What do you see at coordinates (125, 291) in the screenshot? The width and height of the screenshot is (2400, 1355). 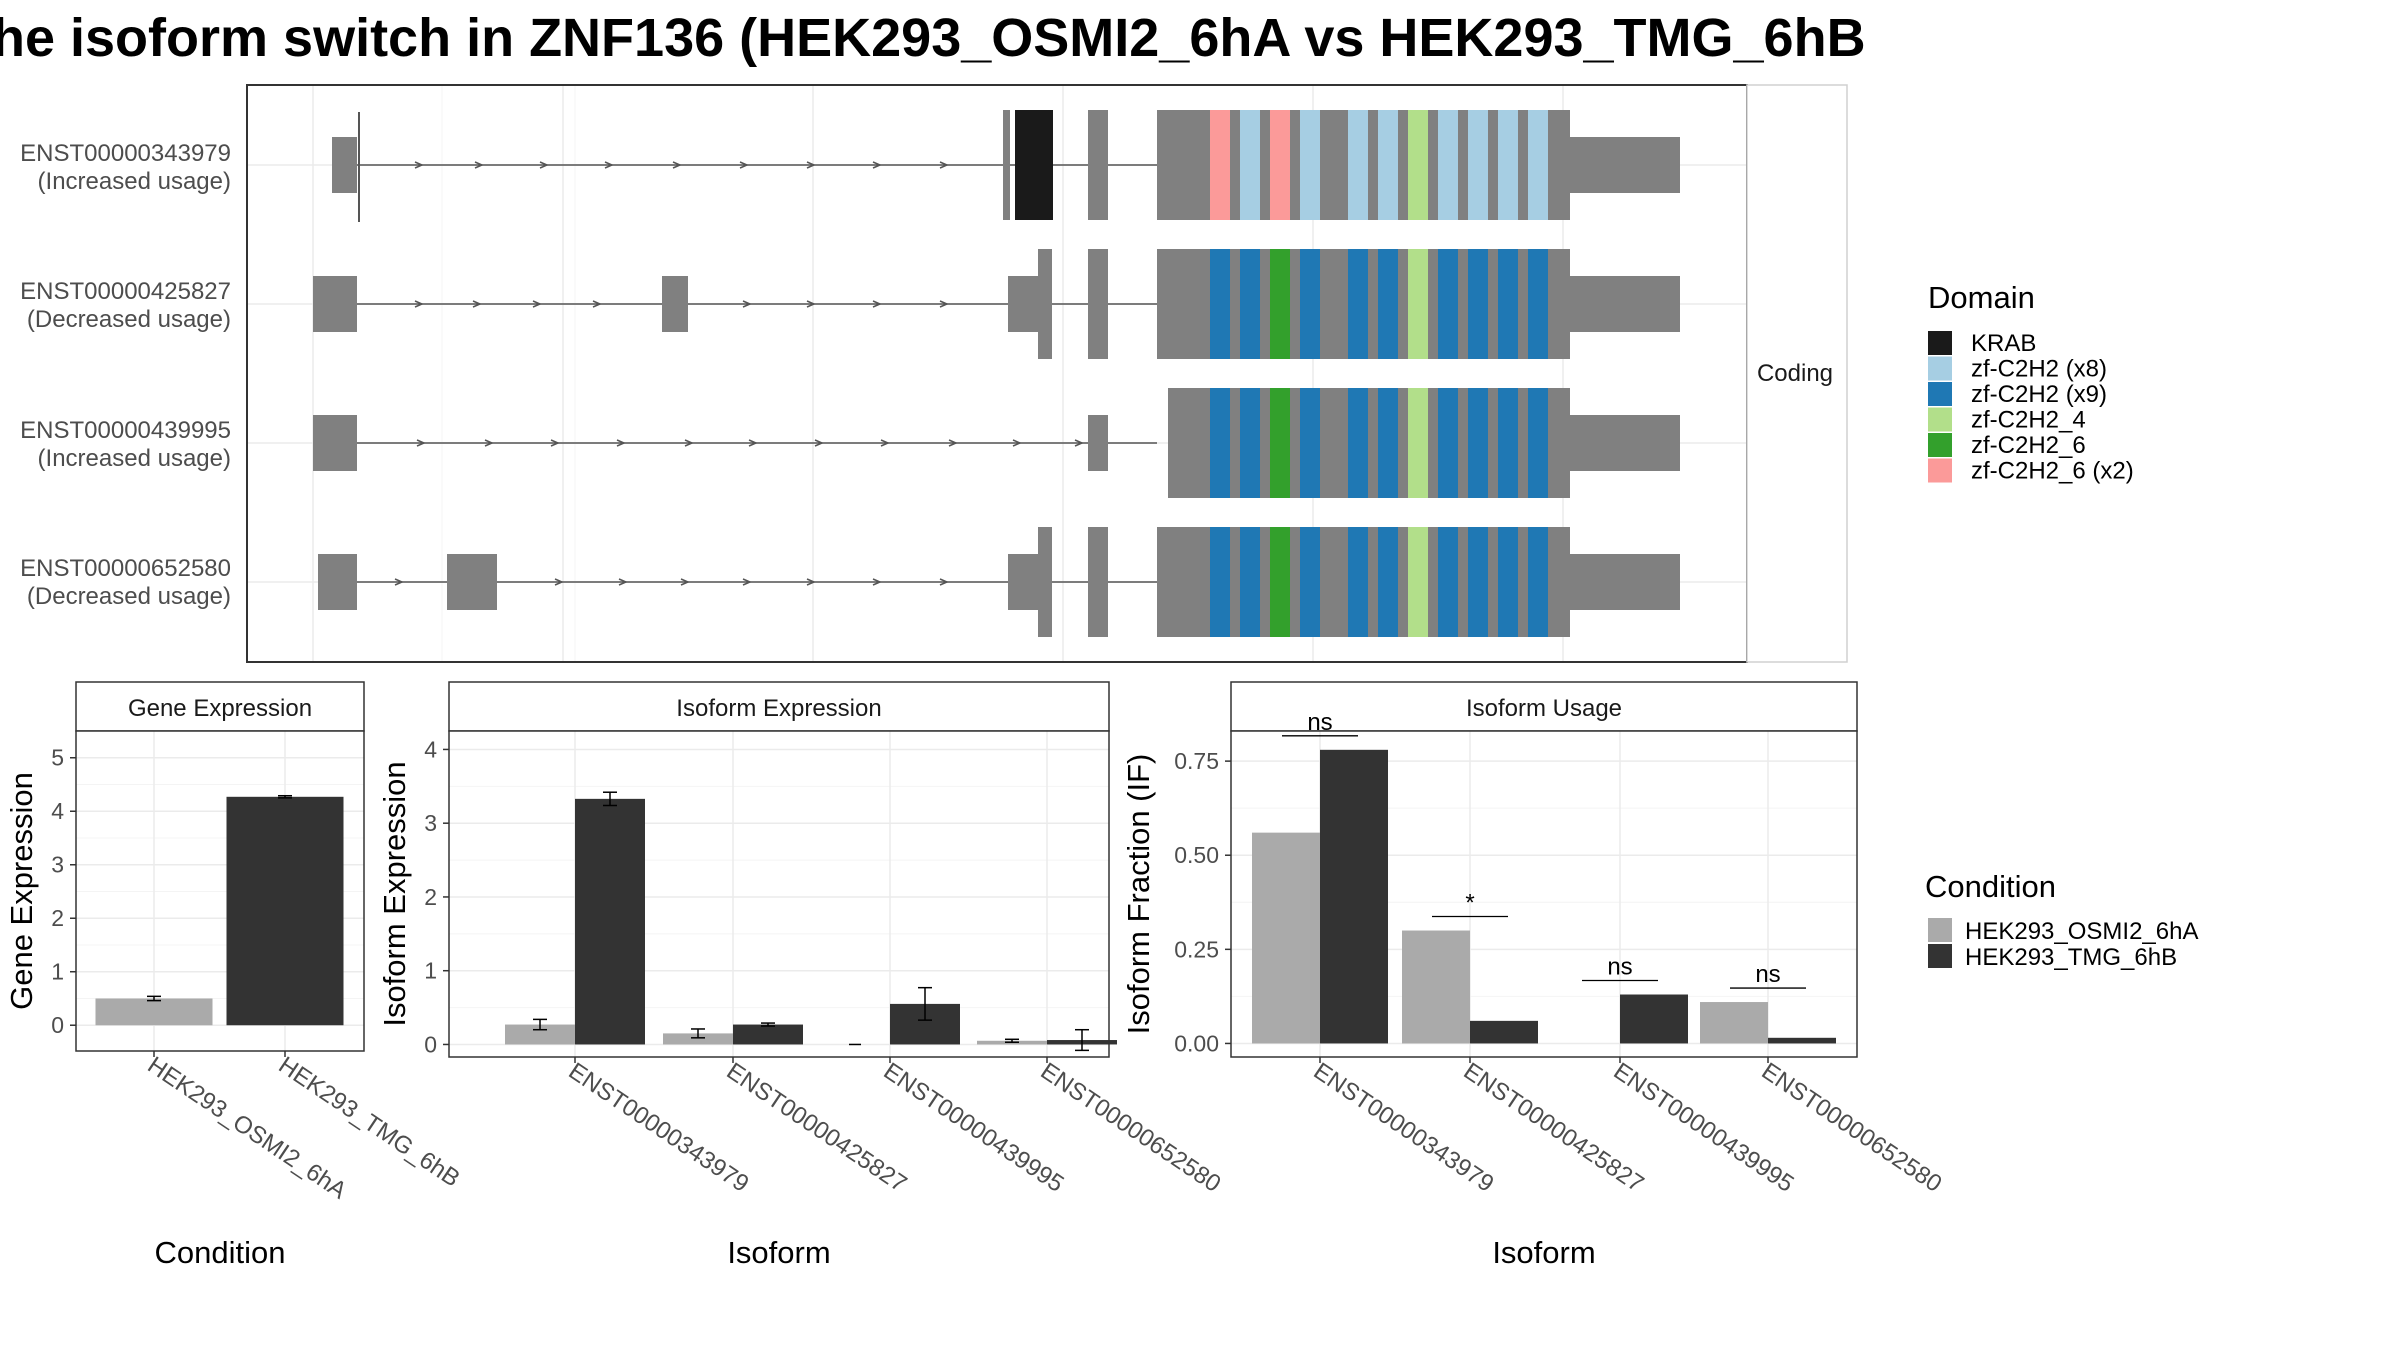 I see `transcript-id-label: ENST00000425827` at bounding box center [125, 291].